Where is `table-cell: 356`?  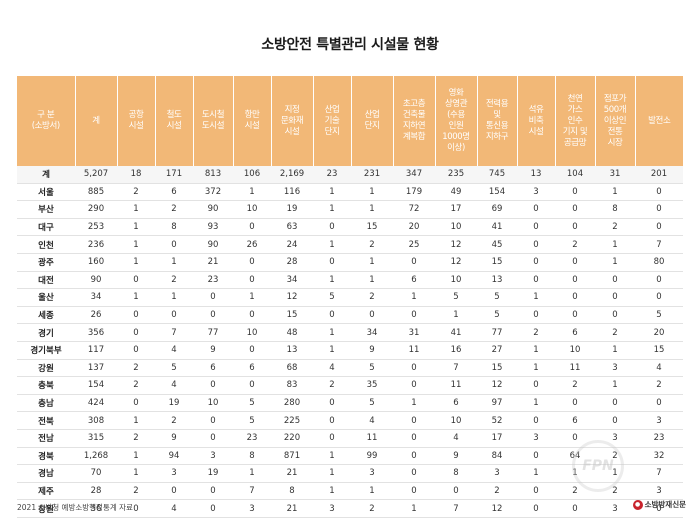
table-cell: 356 is located at coordinates (96, 332).